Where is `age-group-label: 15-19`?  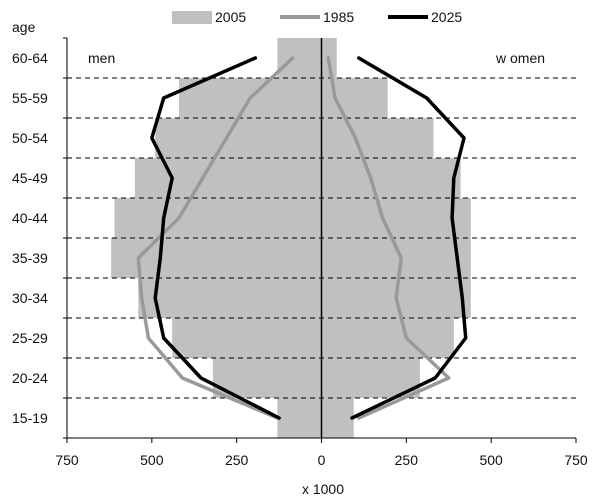
age-group-label: 15-19 is located at coordinates (30, 418).